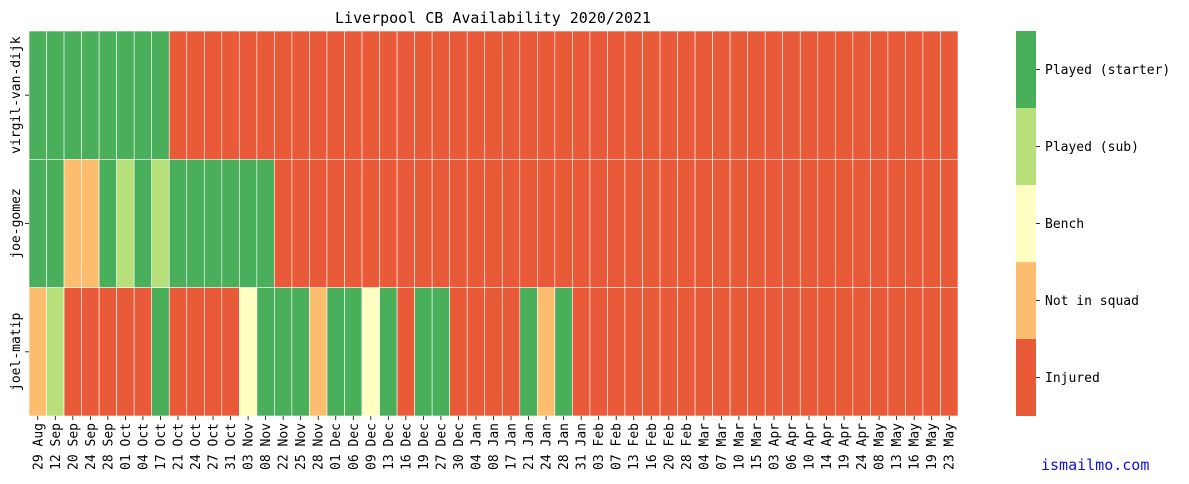  Describe the element at coordinates (739, 446) in the screenshot. I see `column-label: 10 Mar` at that location.